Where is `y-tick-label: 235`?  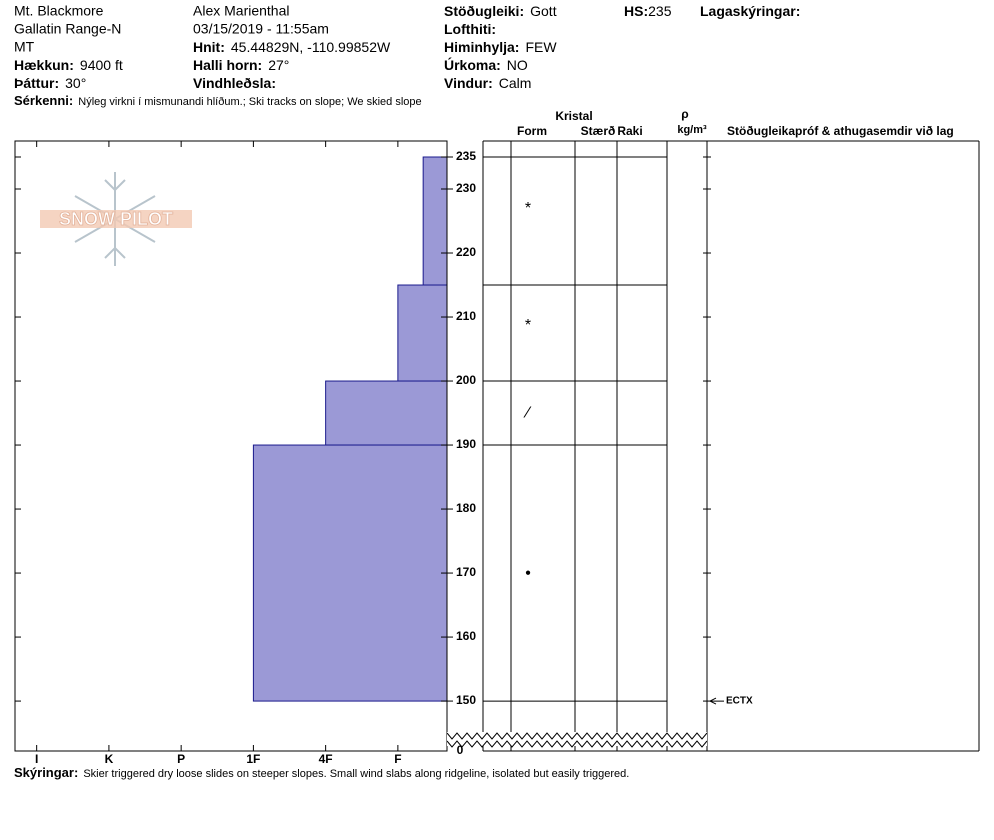 y-tick-label: 235 is located at coordinates (466, 156).